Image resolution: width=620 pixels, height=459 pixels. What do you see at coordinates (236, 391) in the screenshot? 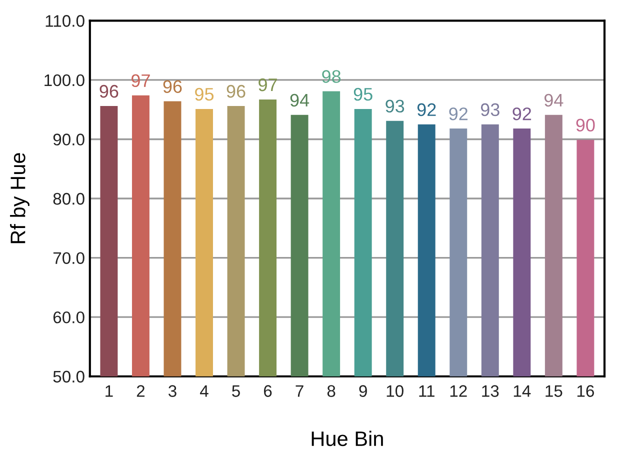
I see `x-tick-label: 5` at bounding box center [236, 391].